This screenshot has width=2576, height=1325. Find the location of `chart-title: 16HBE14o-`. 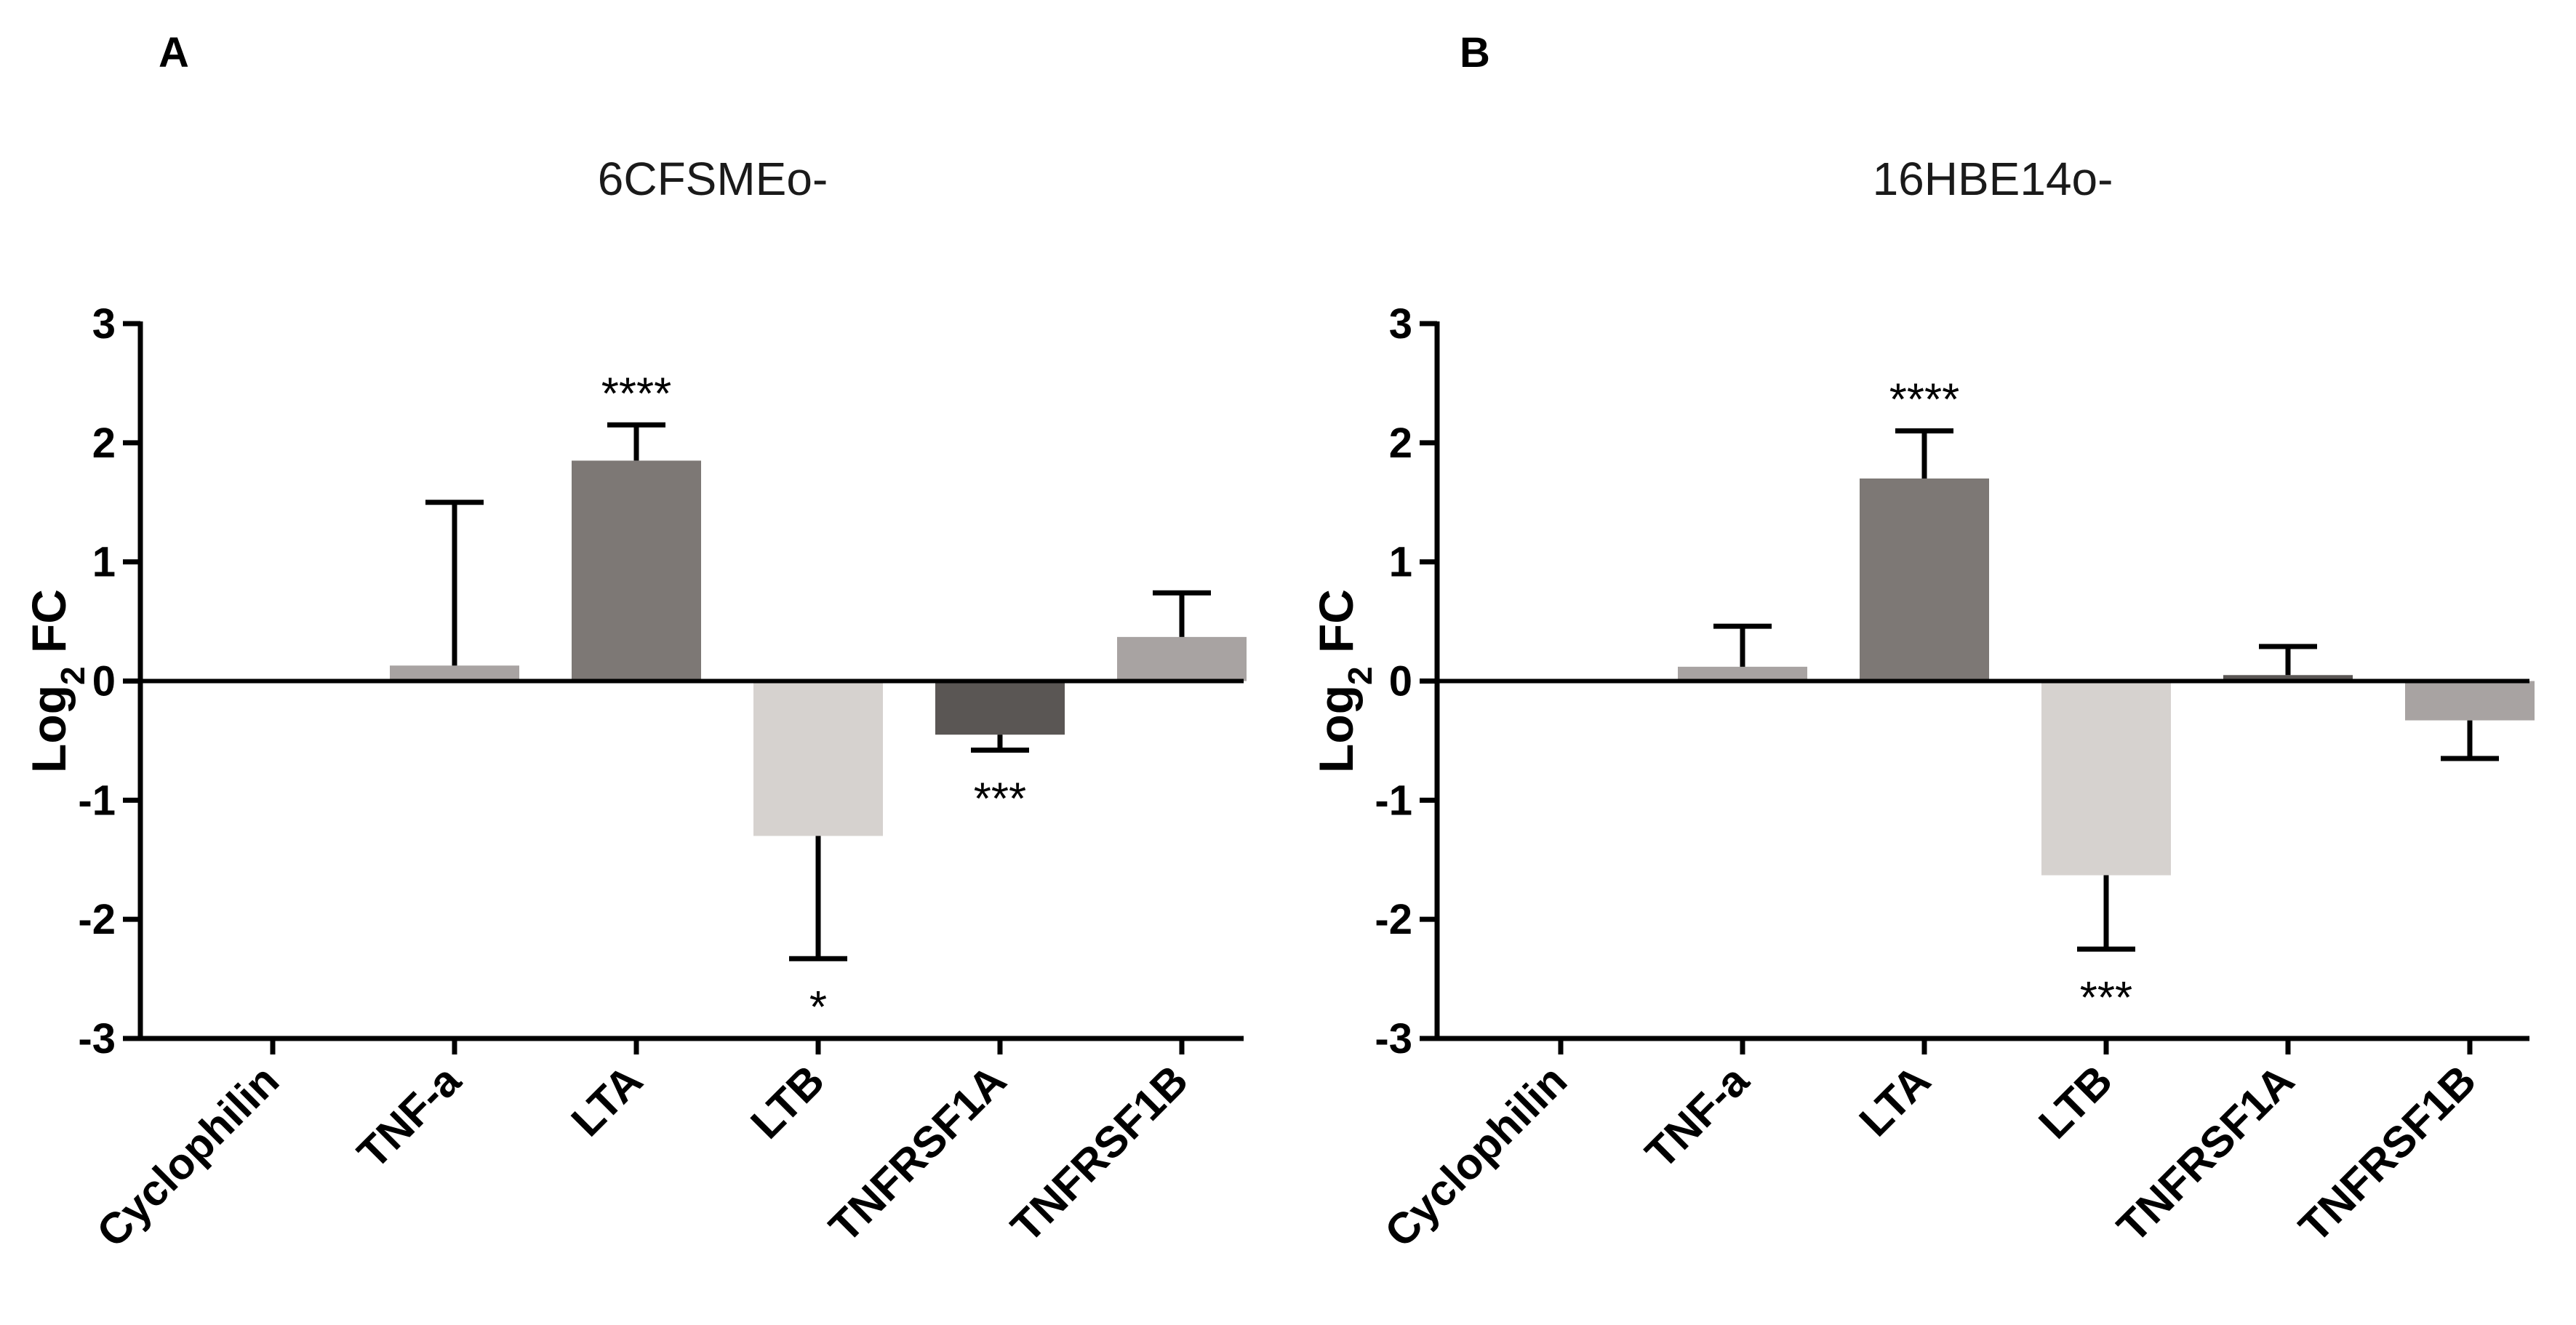

chart-title: 16HBE14o- is located at coordinates (1993, 179).